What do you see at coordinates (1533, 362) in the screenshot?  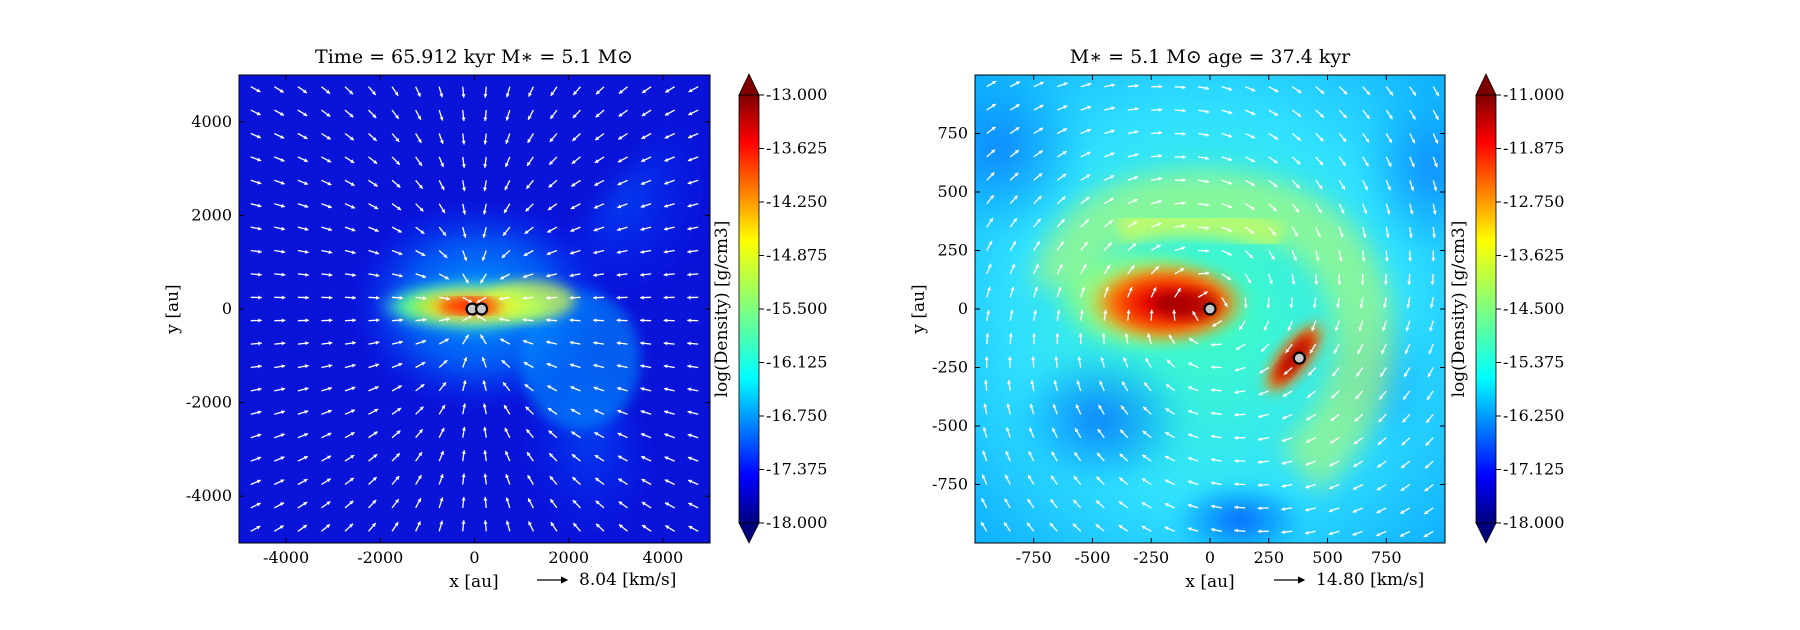 I see `colorbar-tick-label: -15.375` at bounding box center [1533, 362].